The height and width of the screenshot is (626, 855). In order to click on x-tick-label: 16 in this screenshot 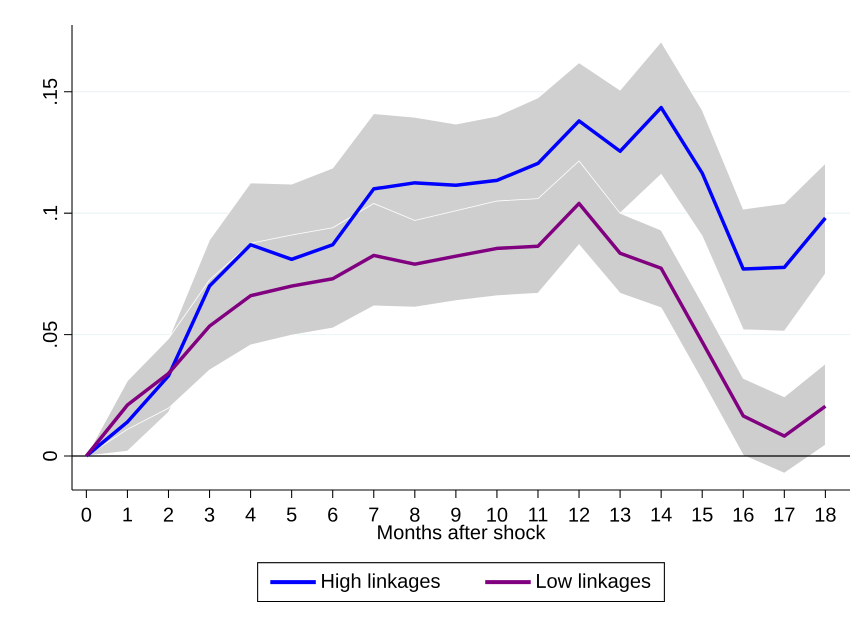, I will do `click(744, 515)`.